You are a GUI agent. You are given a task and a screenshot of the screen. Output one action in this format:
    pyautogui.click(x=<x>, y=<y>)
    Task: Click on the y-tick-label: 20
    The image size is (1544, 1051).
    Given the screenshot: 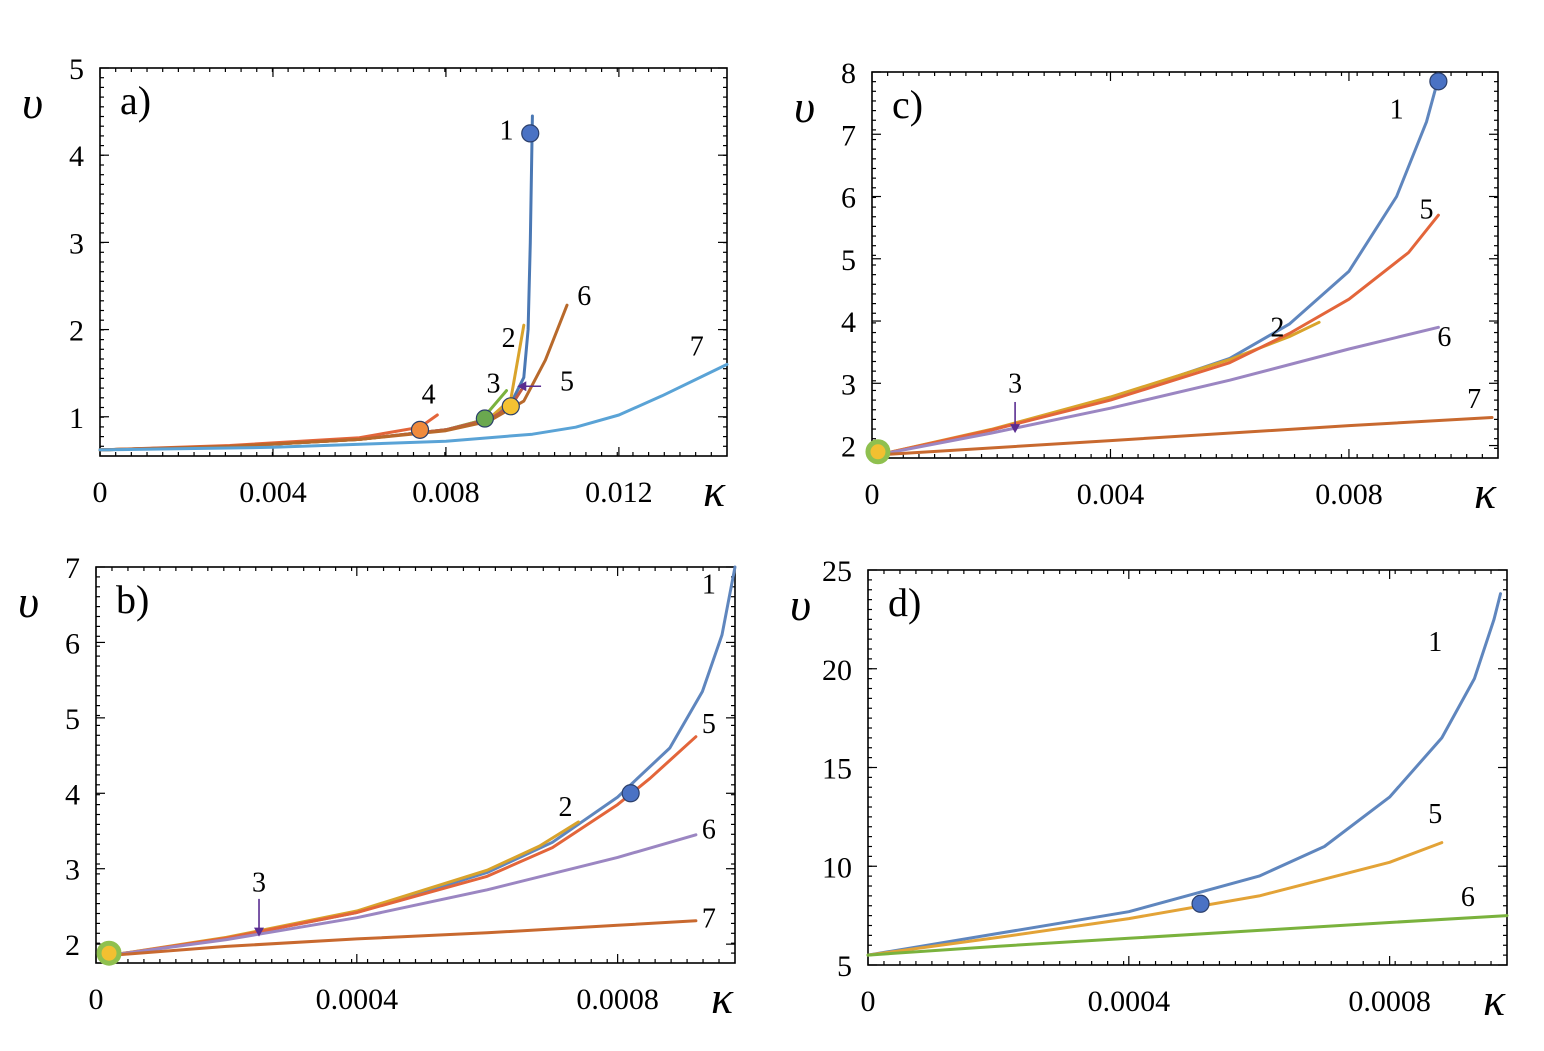 What is the action you would take?
    pyautogui.click(x=837, y=670)
    